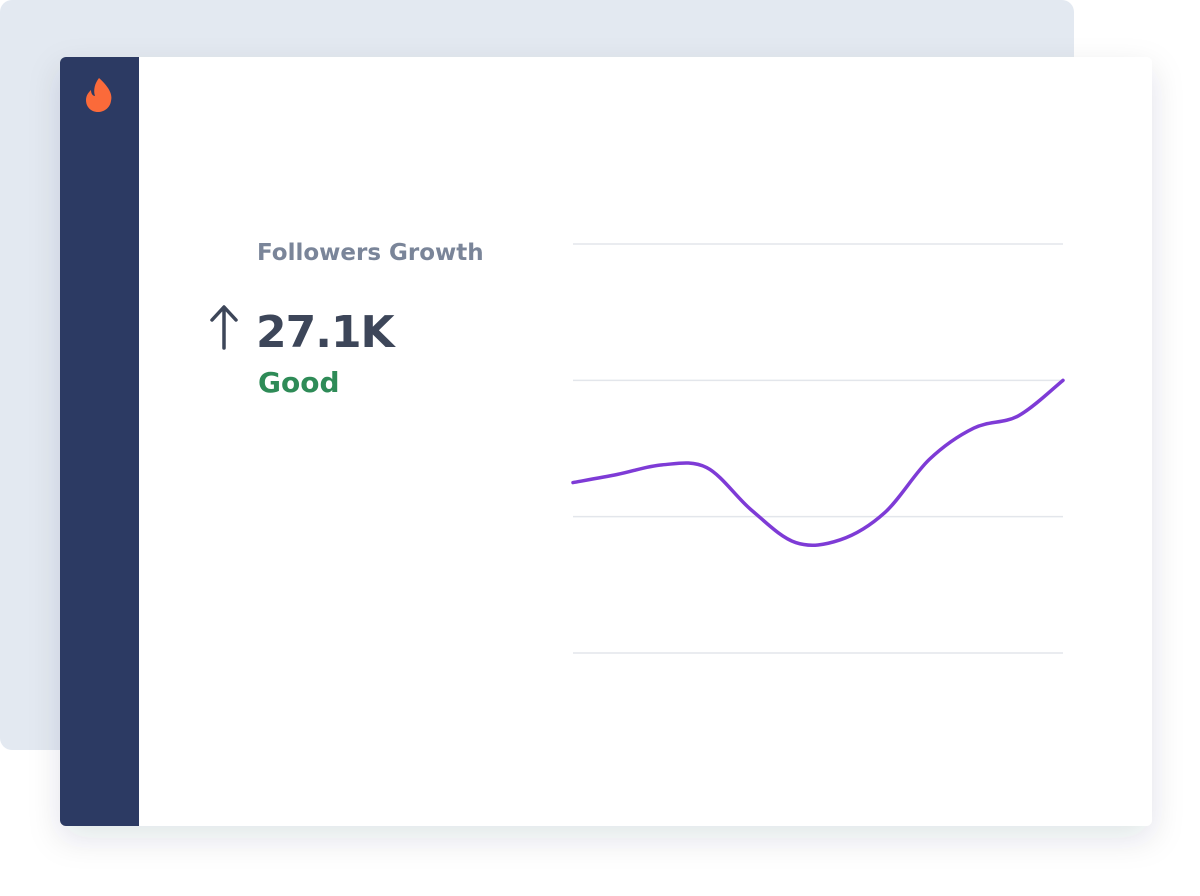  I want to click on up-arrow-icon, so click(224, 327).